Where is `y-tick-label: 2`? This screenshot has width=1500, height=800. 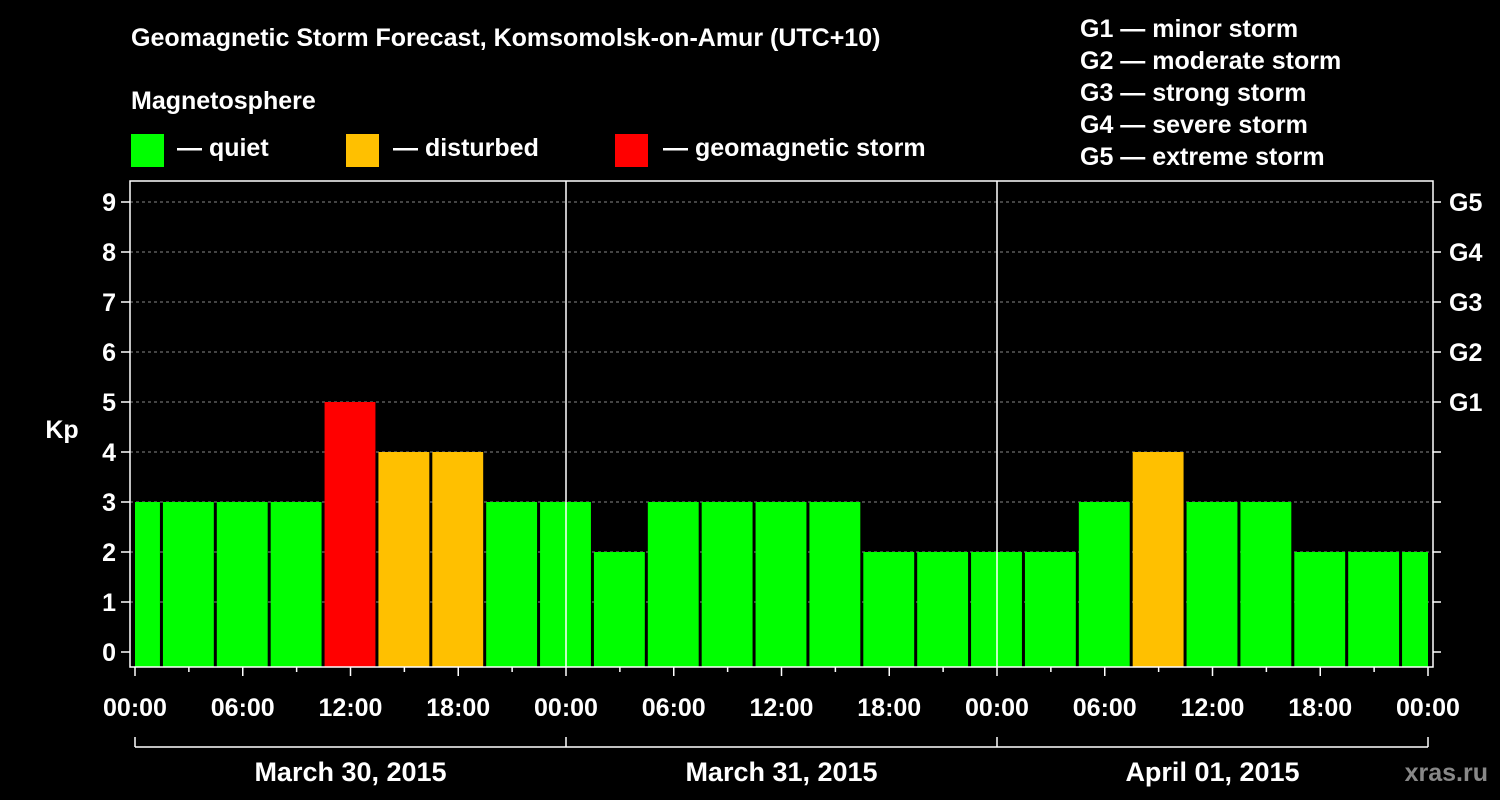
y-tick-label: 2 is located at coordinates (109, 553).